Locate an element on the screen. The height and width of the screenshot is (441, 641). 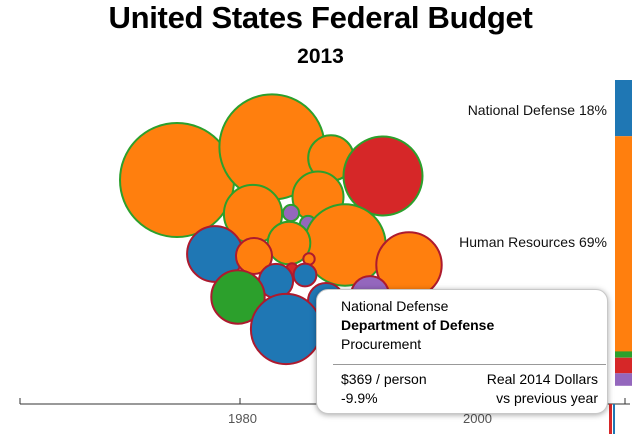
tooltip-units: Real 2014 Dollars is located at coordinates (542, 379).